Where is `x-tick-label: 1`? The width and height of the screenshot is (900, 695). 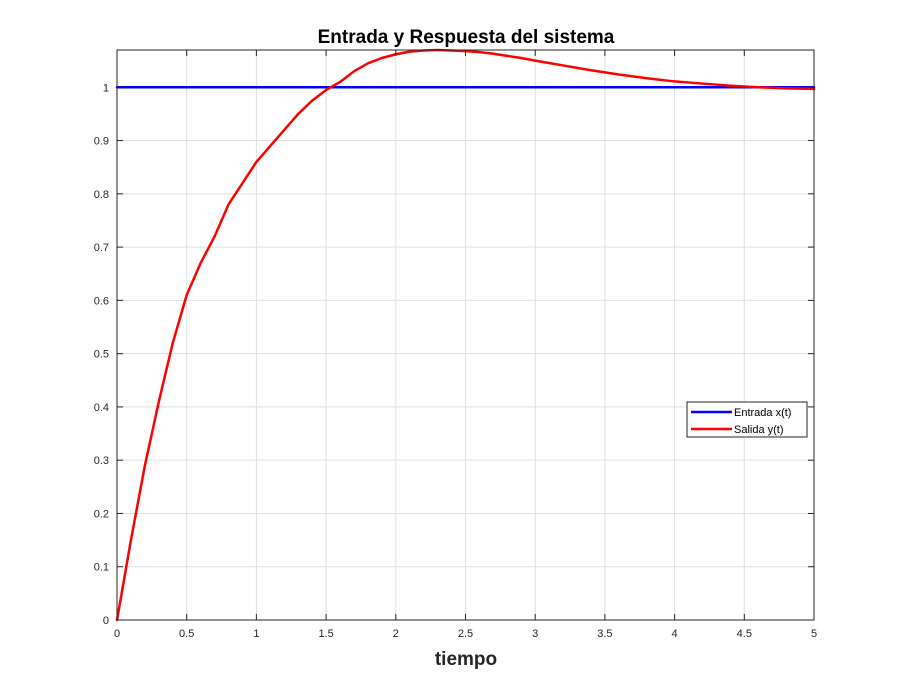 x-tick-label: 1 is located at coordinates (256, 634).